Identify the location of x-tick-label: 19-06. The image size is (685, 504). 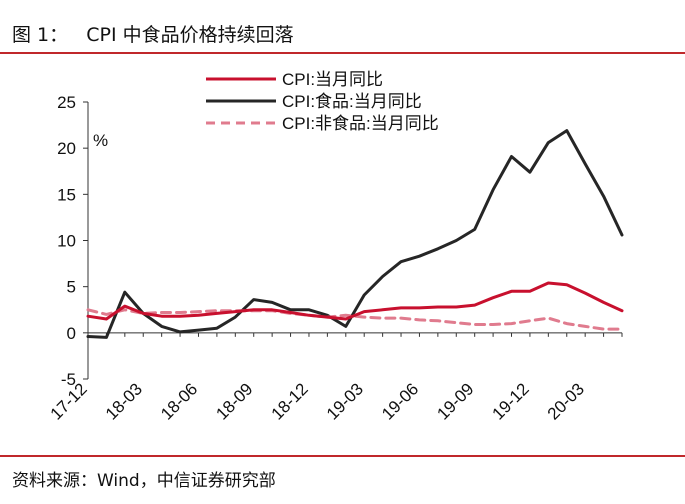
(400, 401).